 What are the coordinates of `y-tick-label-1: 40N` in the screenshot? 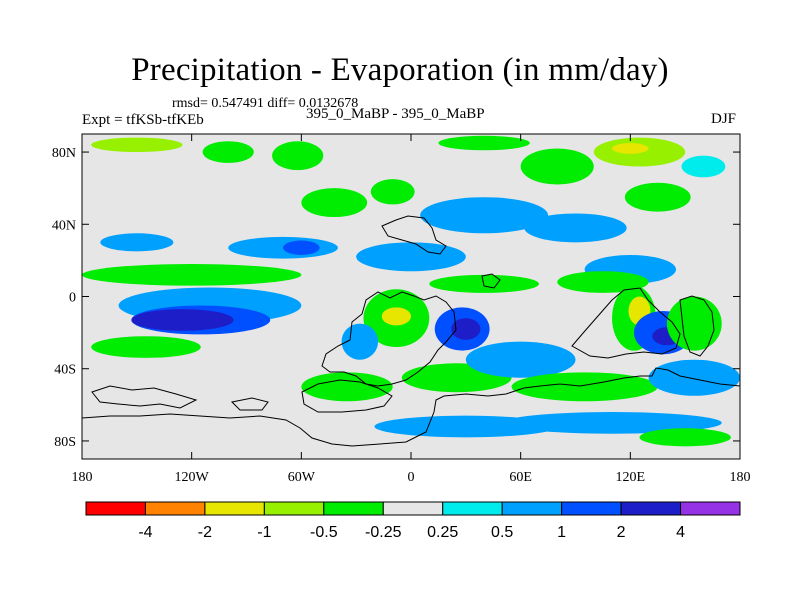 It's located at (64, 225).